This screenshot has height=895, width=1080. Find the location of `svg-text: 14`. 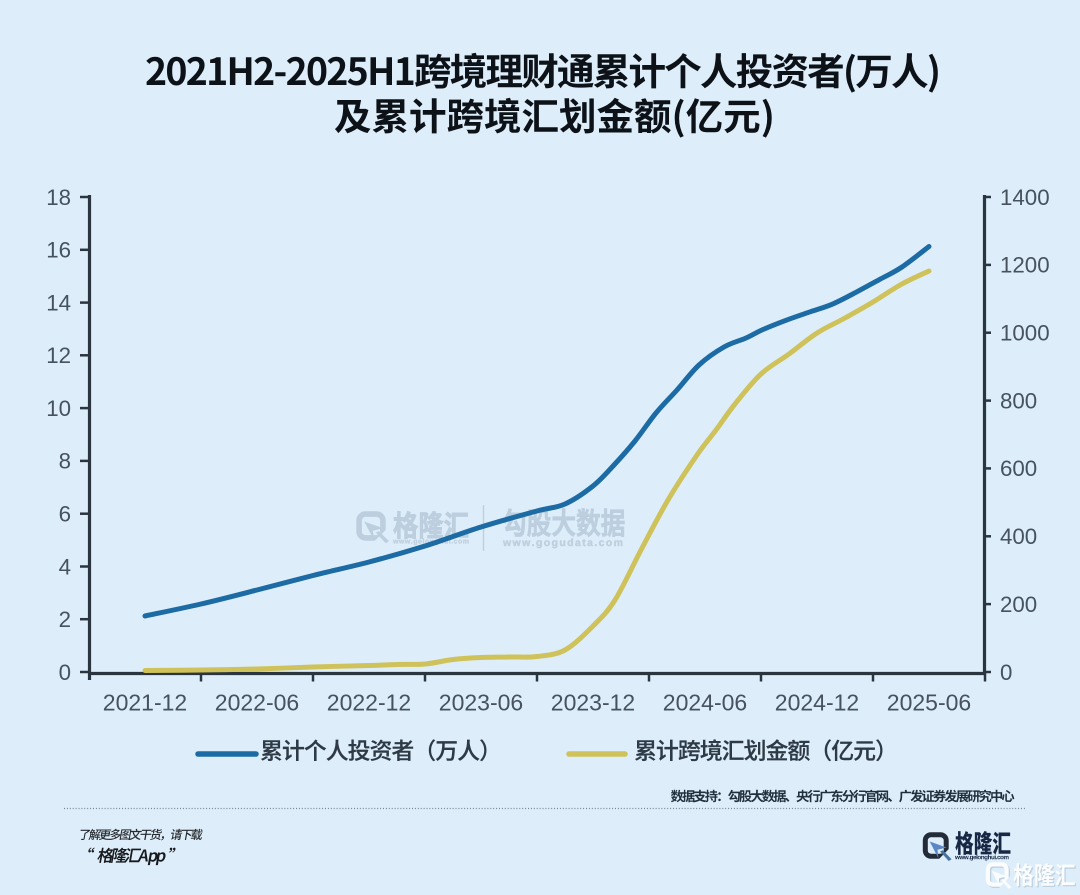

svg-text: 14 is located at coordinates (58, 302).